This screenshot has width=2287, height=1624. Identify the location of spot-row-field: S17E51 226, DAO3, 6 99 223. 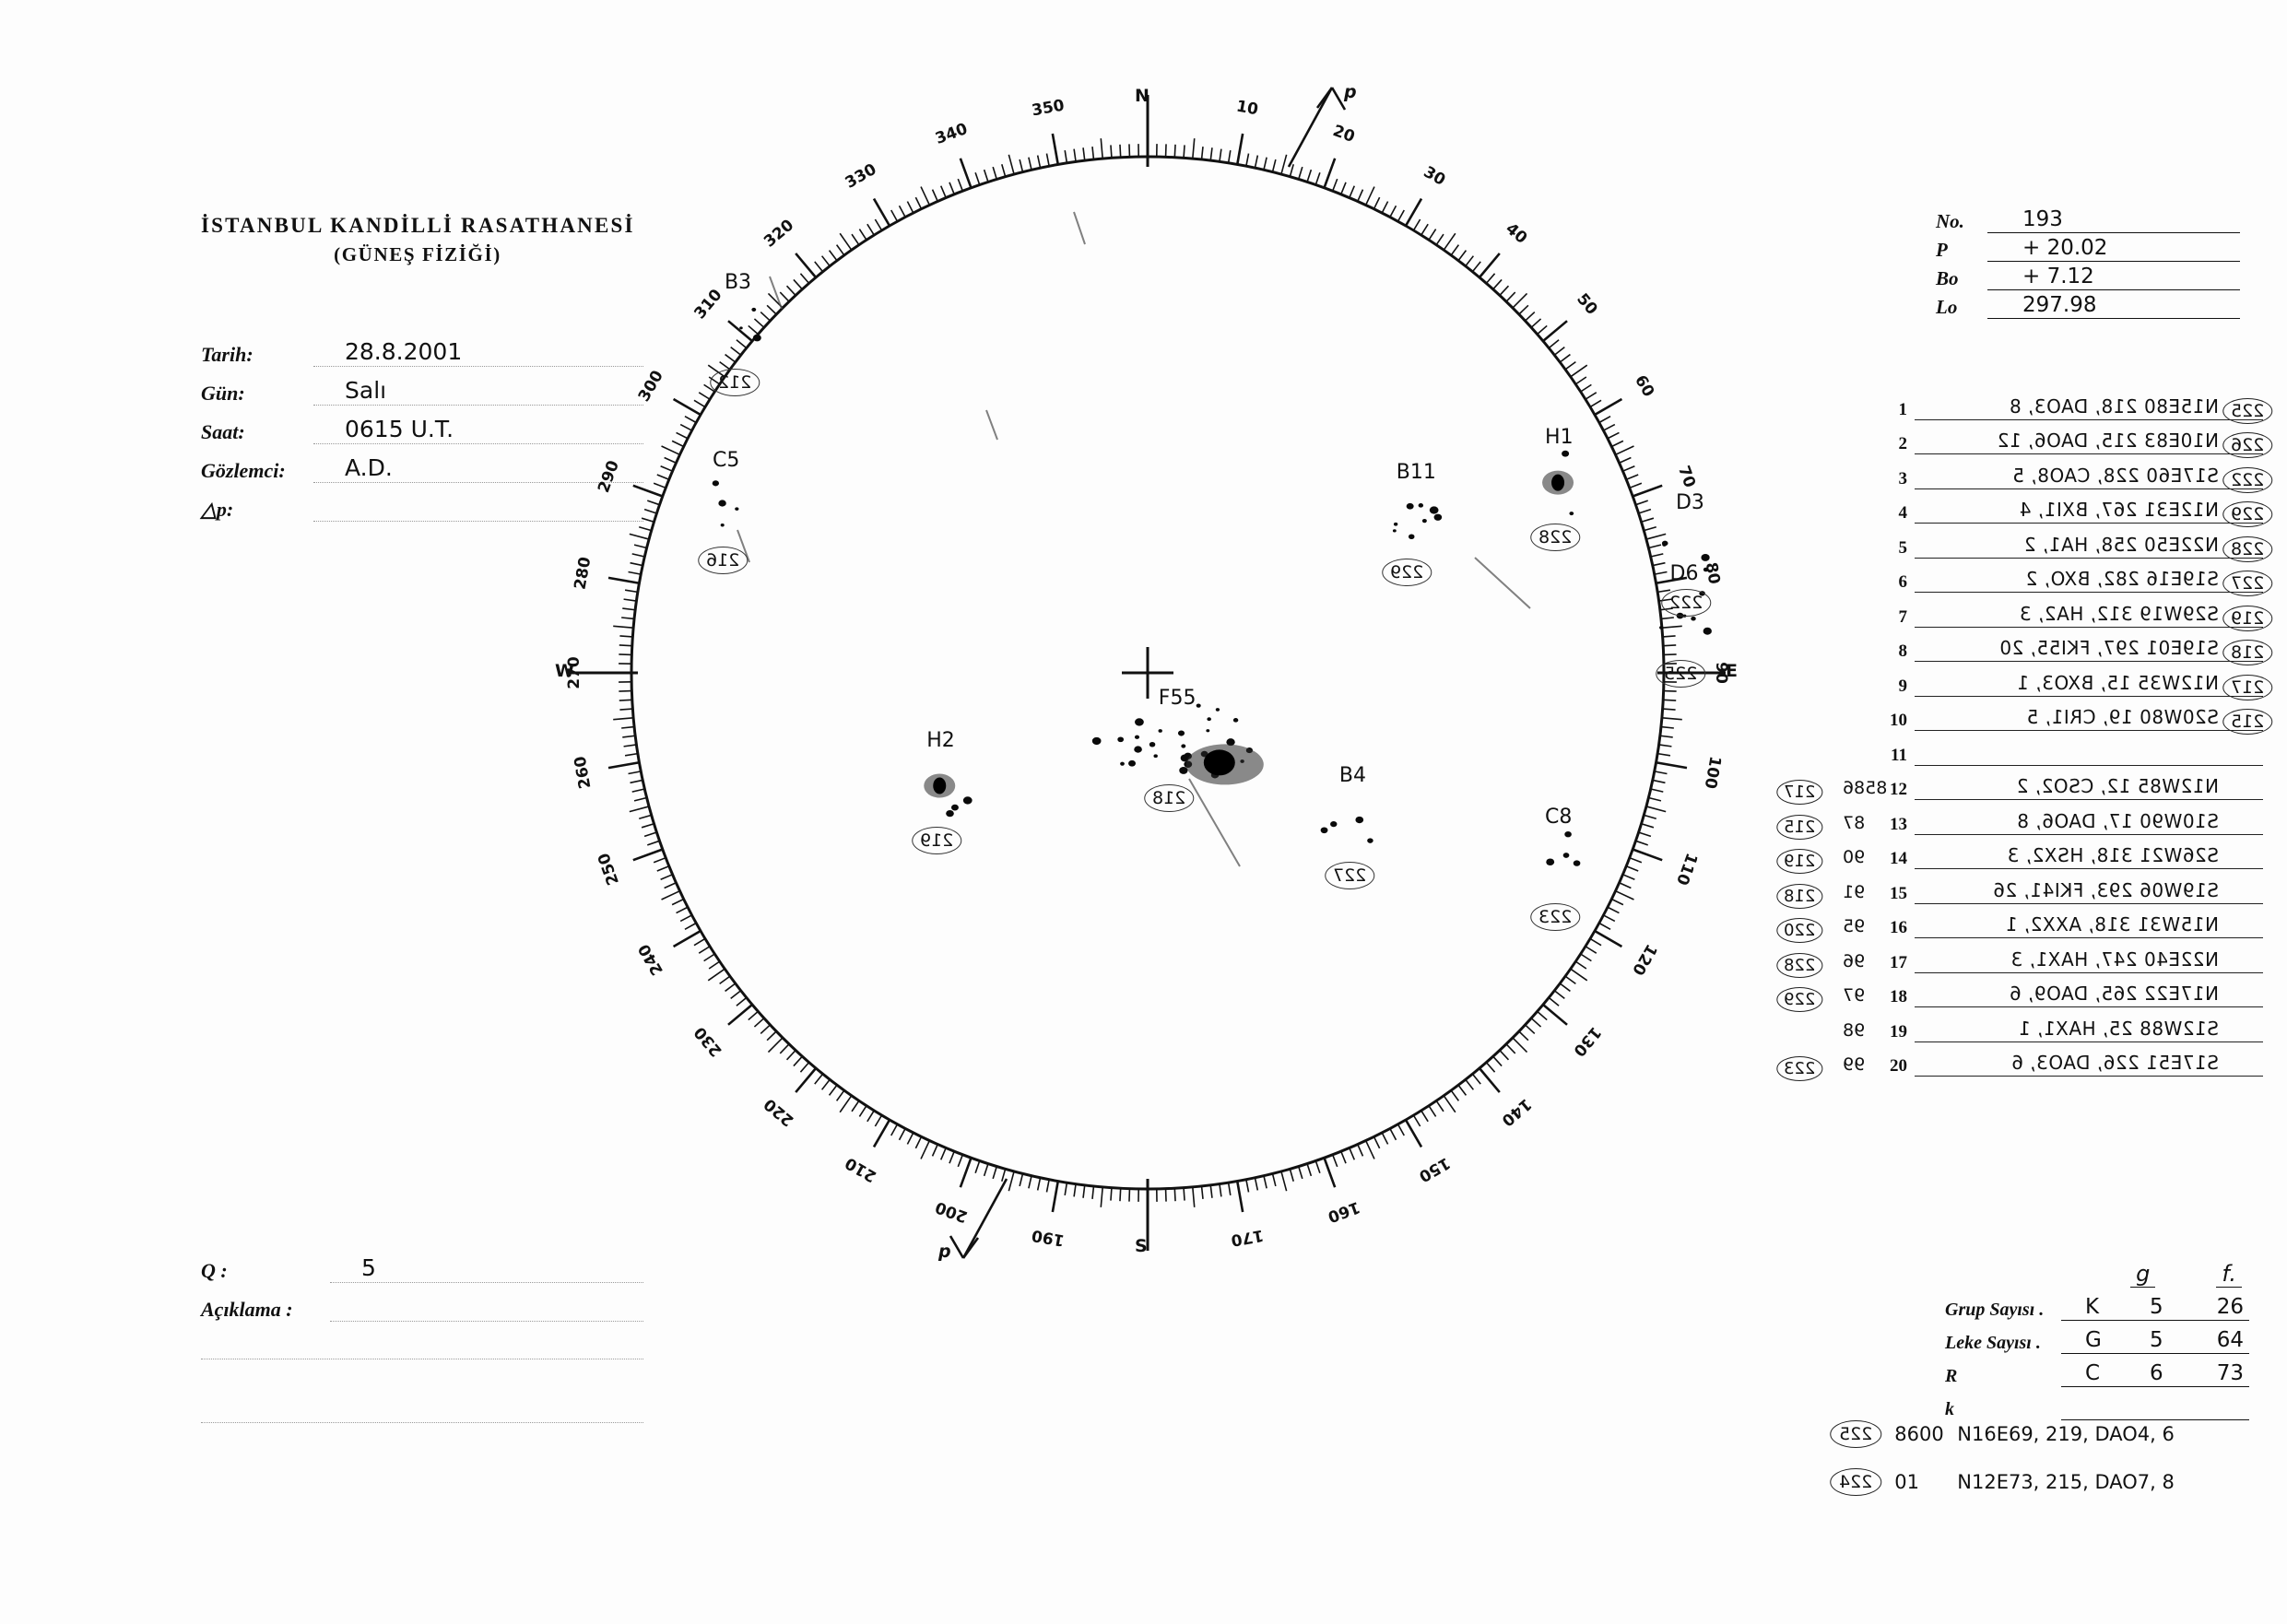
(2019, 1064).